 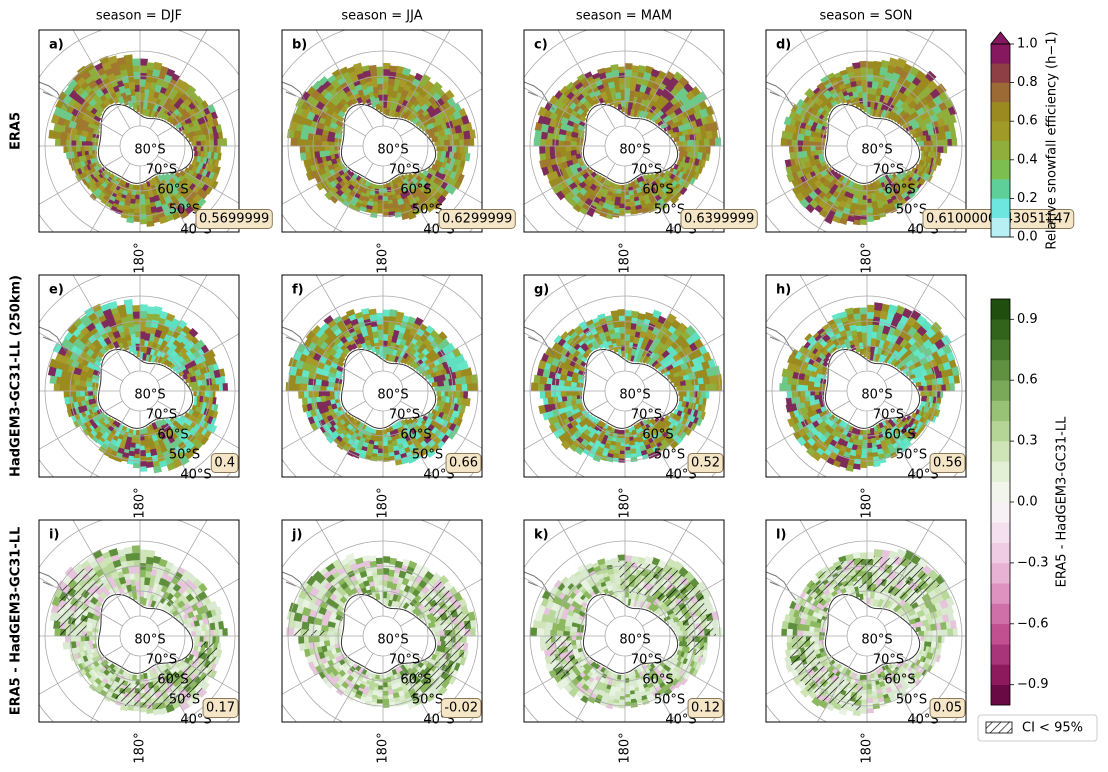 I want to click on map-panel: 80°S70°S60°S50°S40°Sg)180°0.52, so click(x=624, y=396).